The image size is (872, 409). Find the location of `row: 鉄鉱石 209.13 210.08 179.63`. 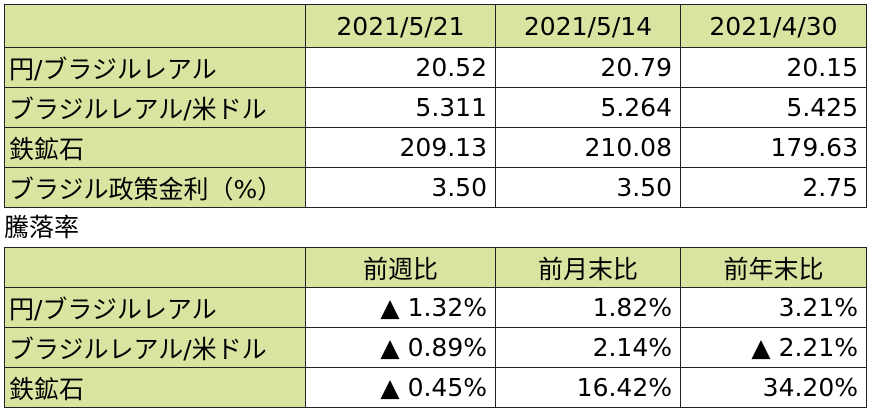

row: 鉄鉱石 209.13 210.08 179.63 is located at coordinates (435, 147).